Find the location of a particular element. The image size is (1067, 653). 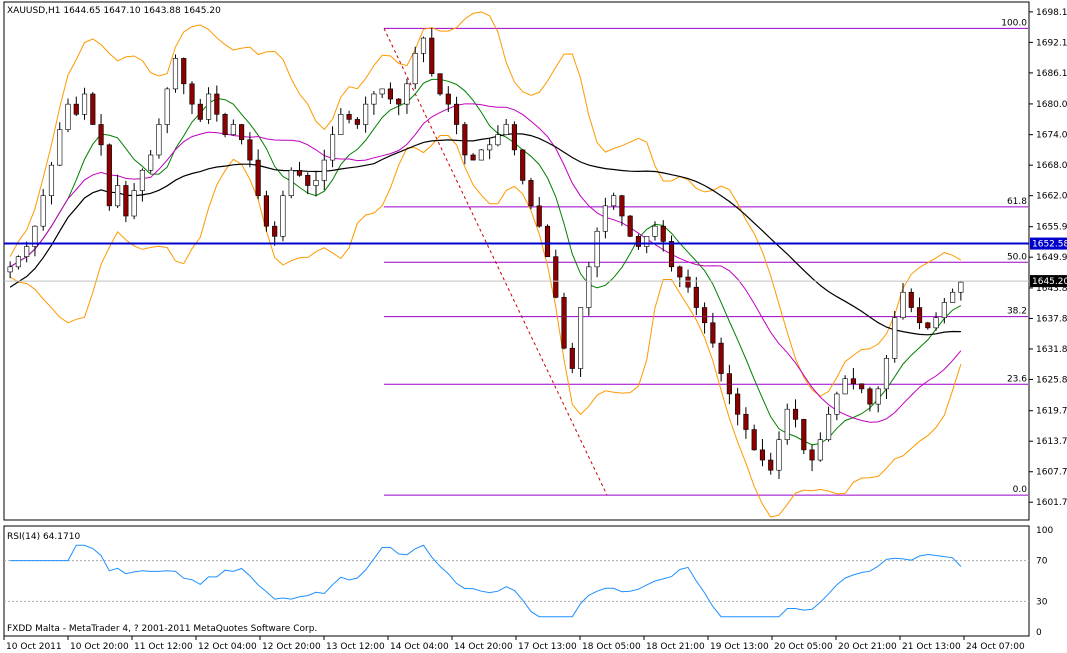

y-tick-label: 1619.70 is located at coordinates (1051, 412).